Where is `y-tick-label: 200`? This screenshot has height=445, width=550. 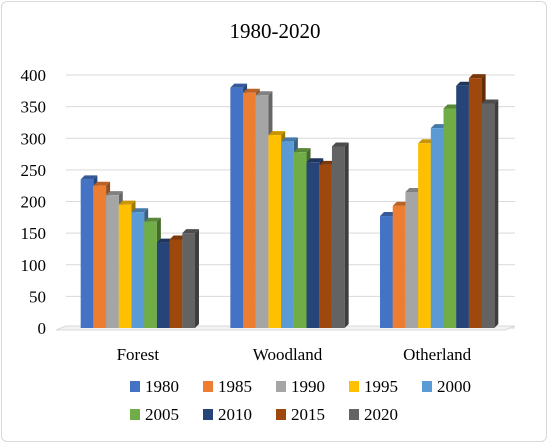
y-tick-label: 200 is located at coordinates (34, 202).